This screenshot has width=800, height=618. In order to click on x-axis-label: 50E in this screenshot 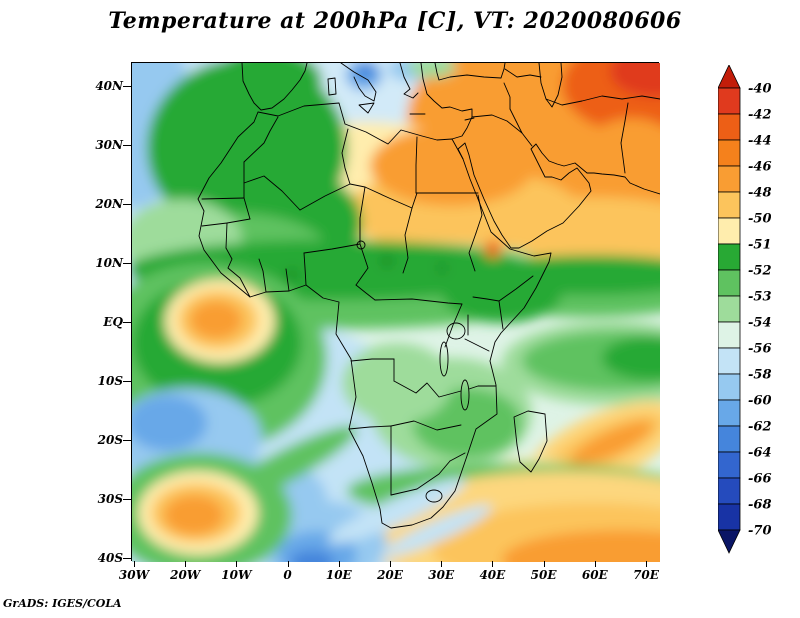, I will do `click(543, 575)`.